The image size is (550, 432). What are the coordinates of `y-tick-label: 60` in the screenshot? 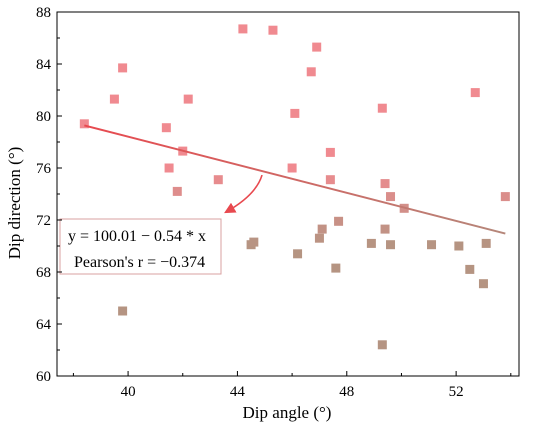 It's located at (43, 377).